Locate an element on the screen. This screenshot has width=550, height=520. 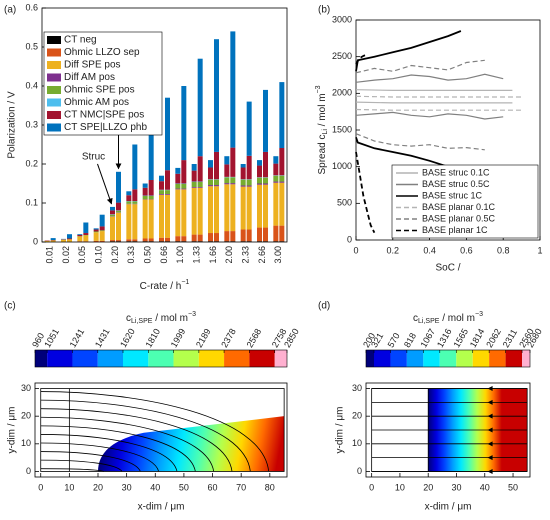
colorbar-tick-label: 1067 is located at coordinates (427, 338).